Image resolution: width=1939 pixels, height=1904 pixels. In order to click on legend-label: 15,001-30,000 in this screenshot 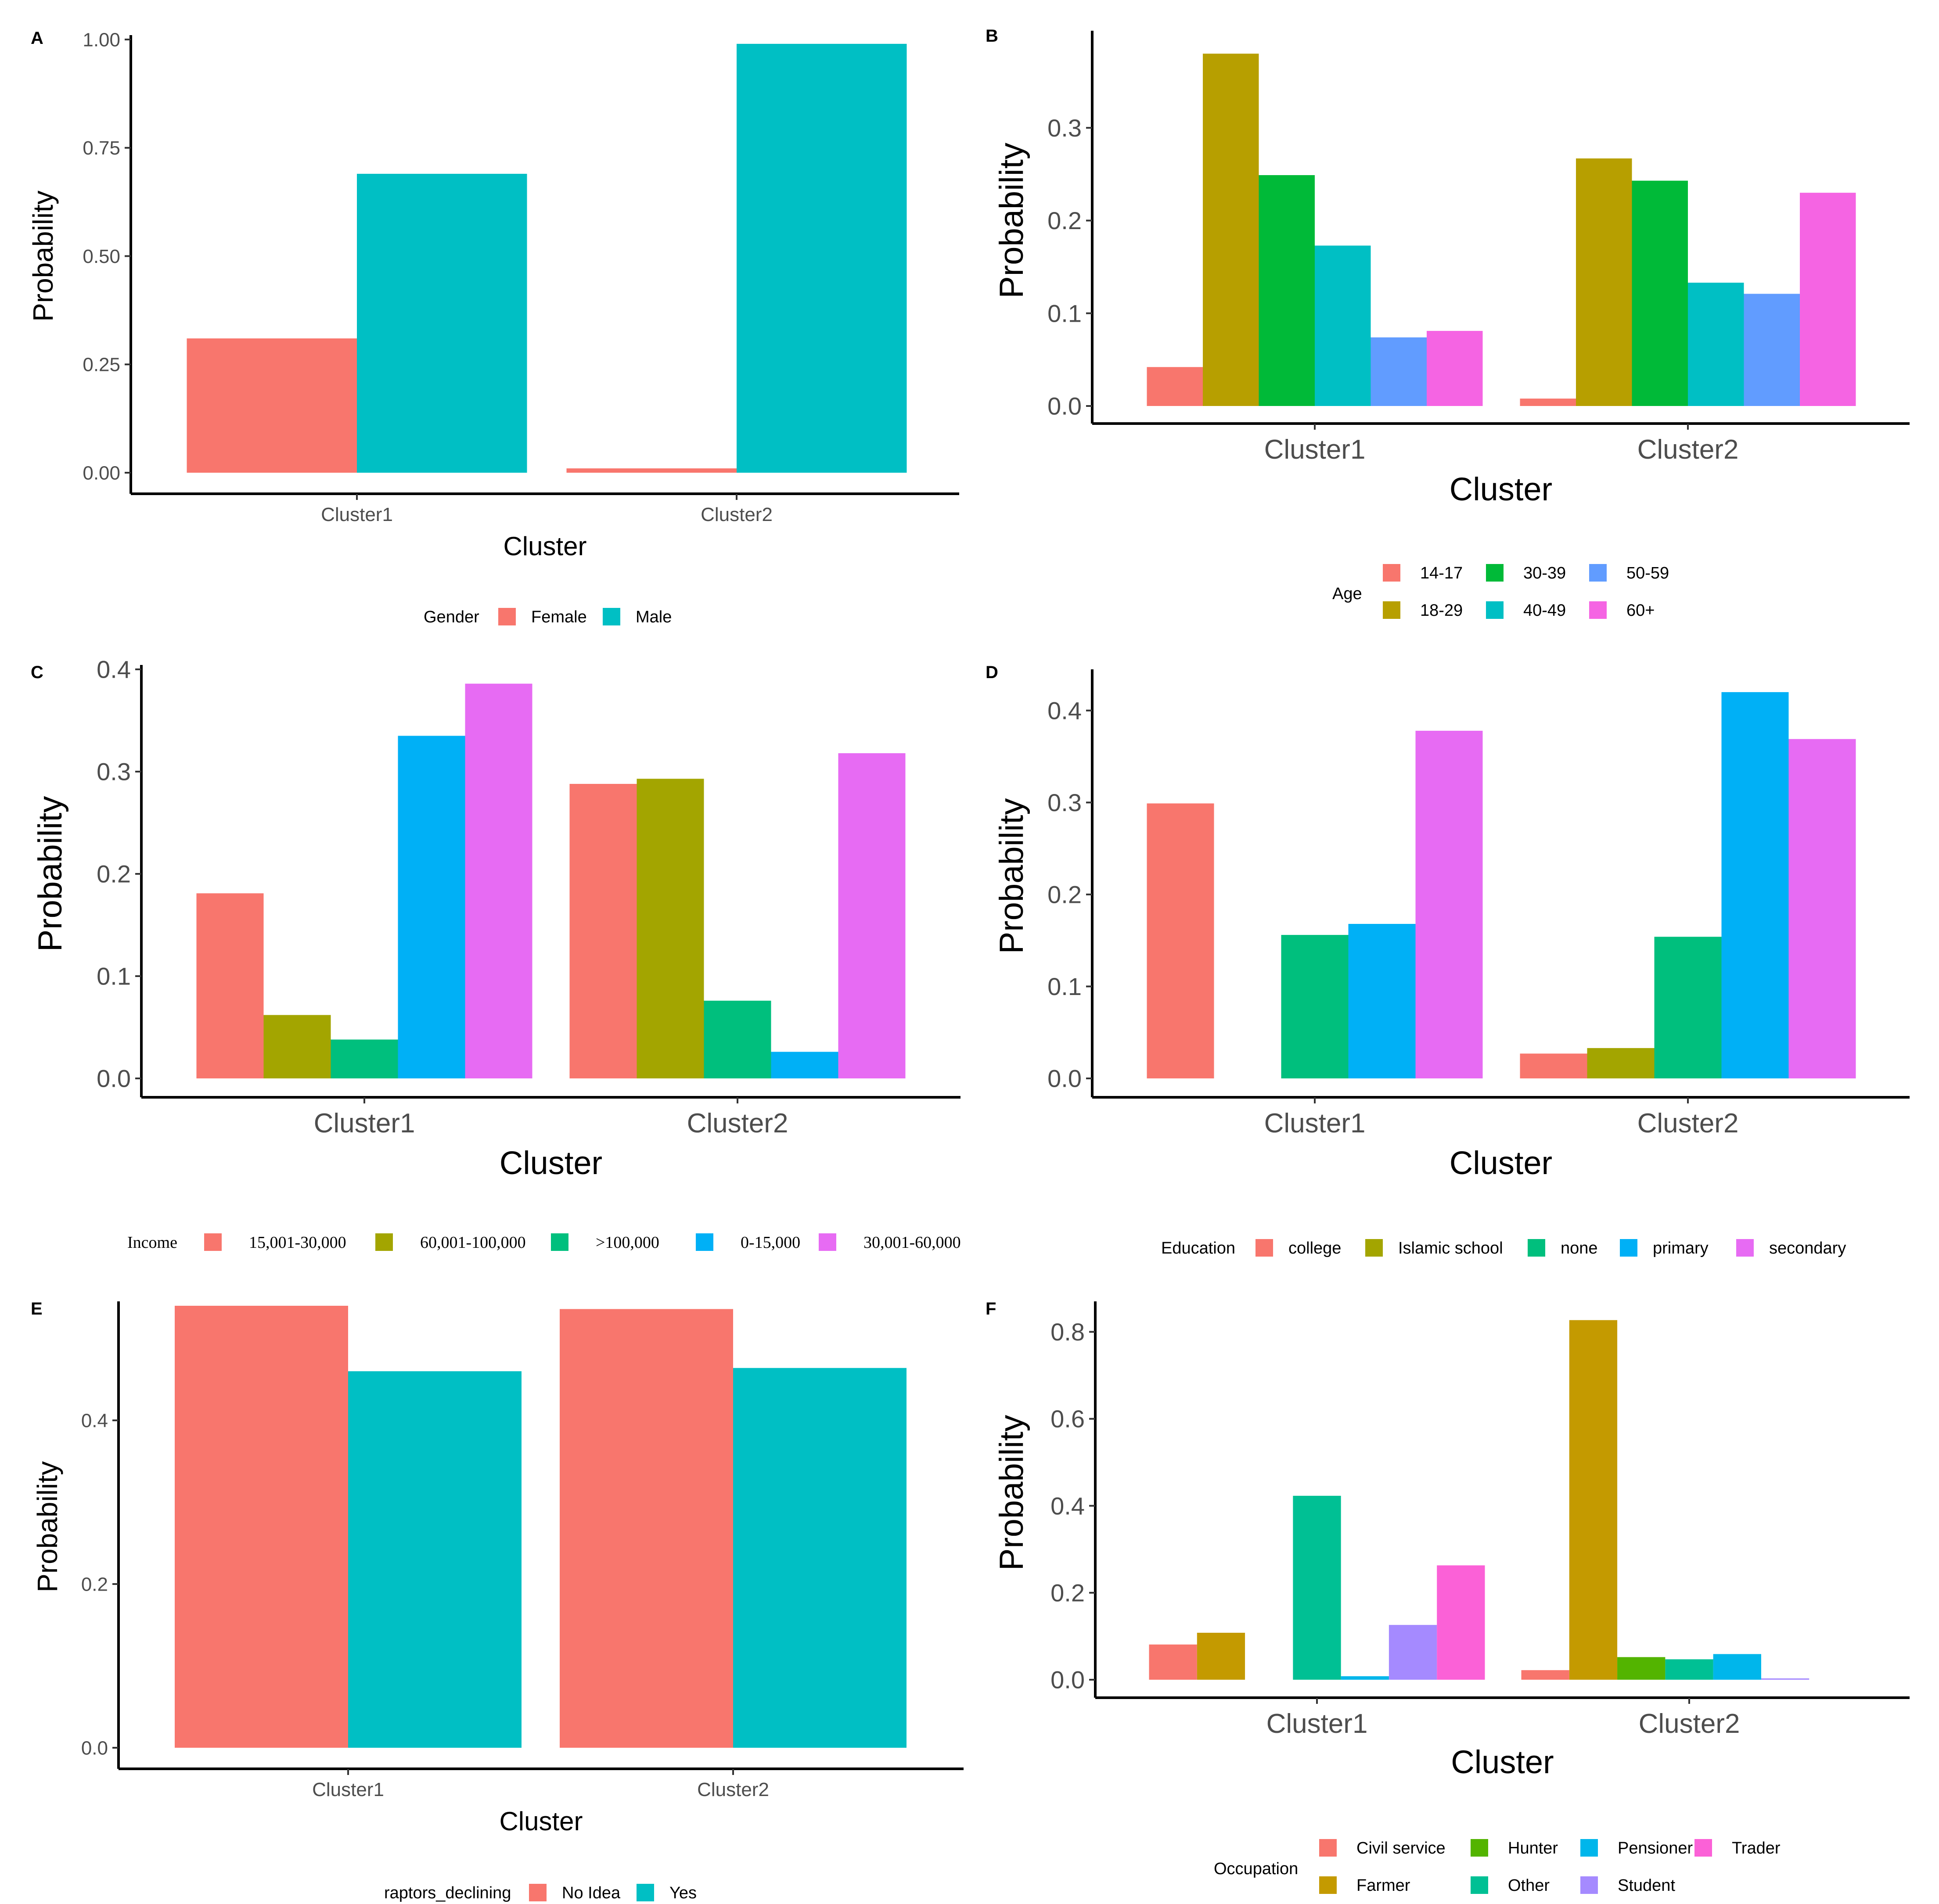, I will do `click(297, 1242)`.